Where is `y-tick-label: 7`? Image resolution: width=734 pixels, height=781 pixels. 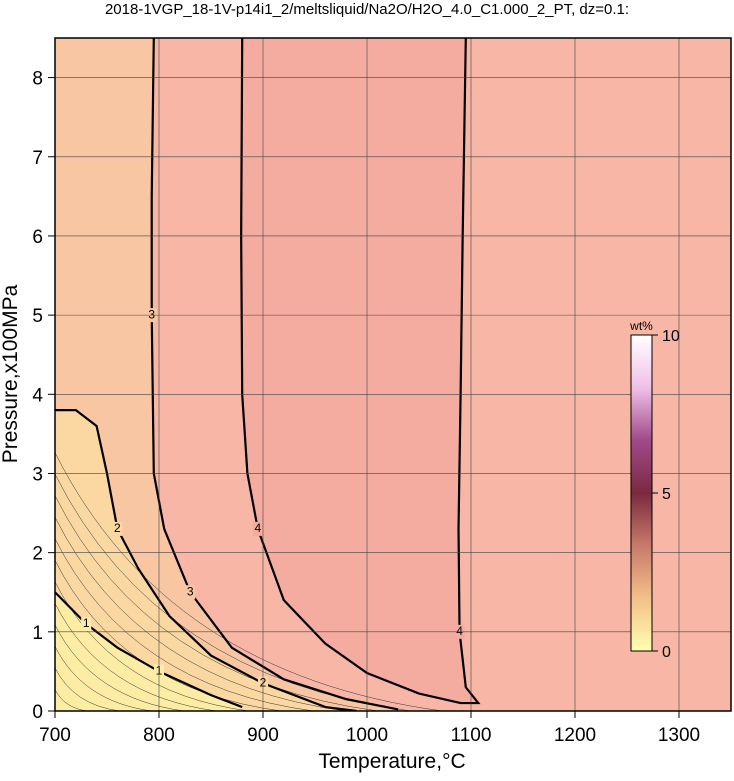 y-tick-label: 7 is located at coordinates (37, 158).